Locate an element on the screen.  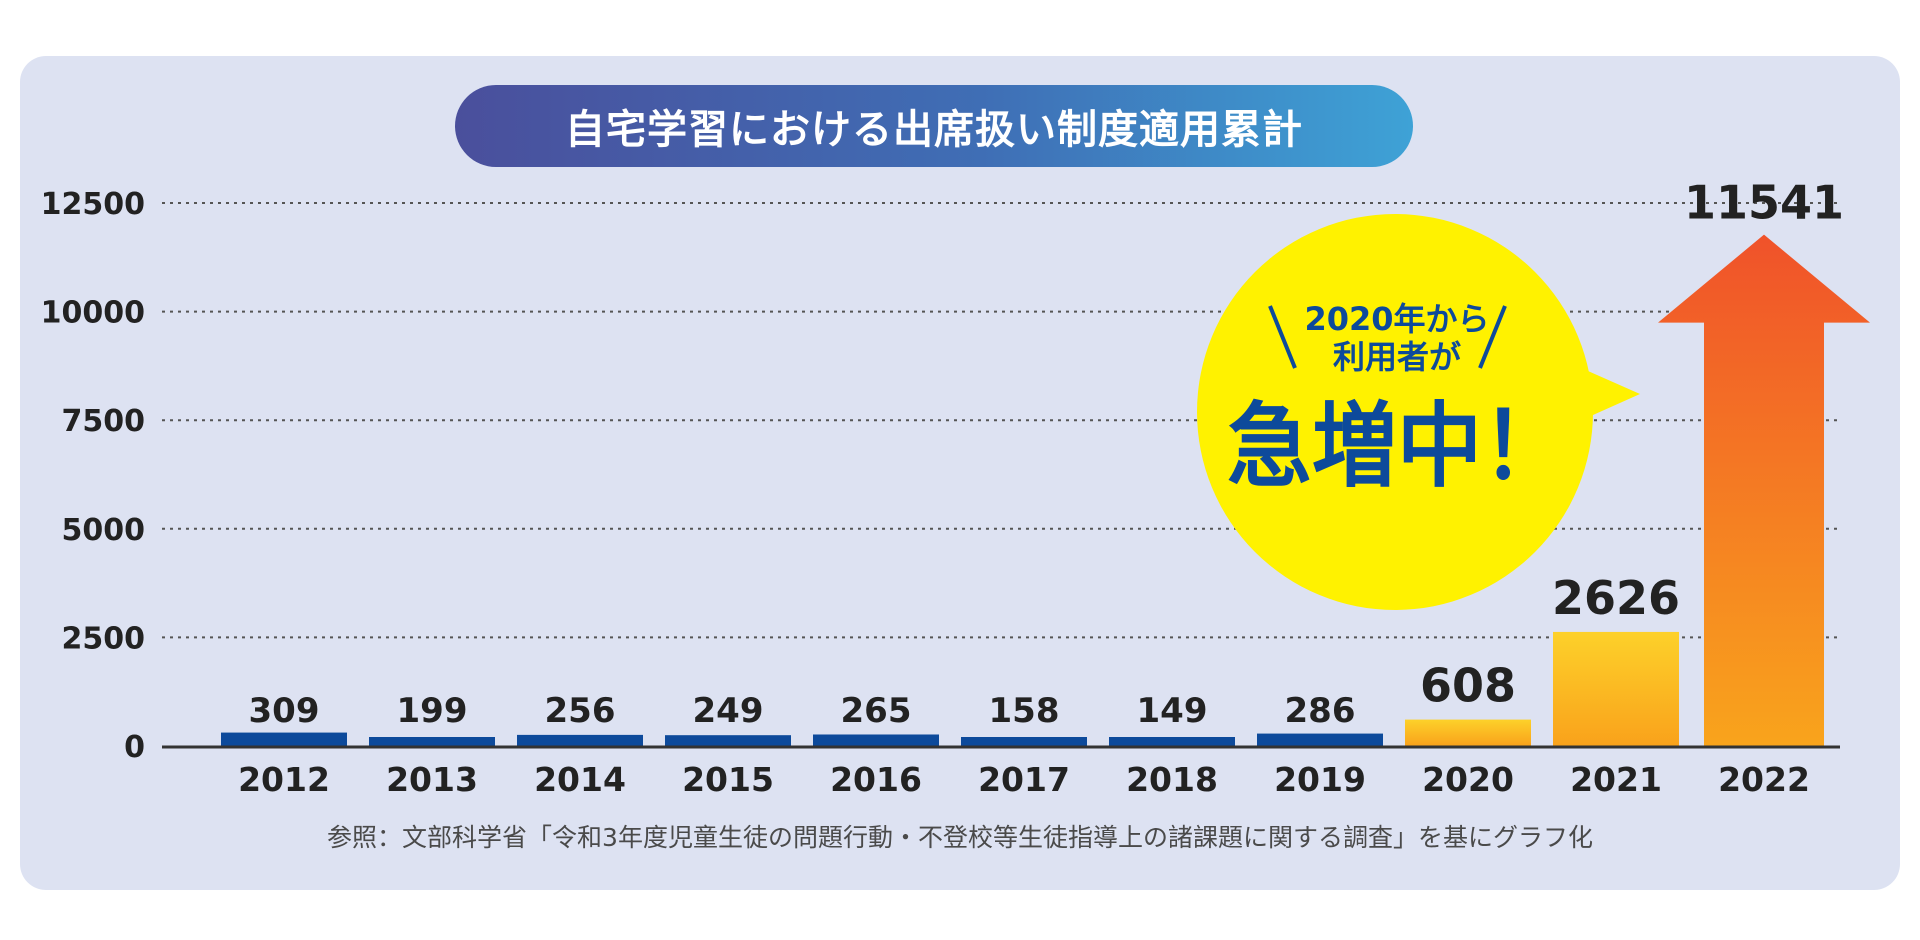
x-tick-label-2018: 2018 is located at coordinates (1172, 779).